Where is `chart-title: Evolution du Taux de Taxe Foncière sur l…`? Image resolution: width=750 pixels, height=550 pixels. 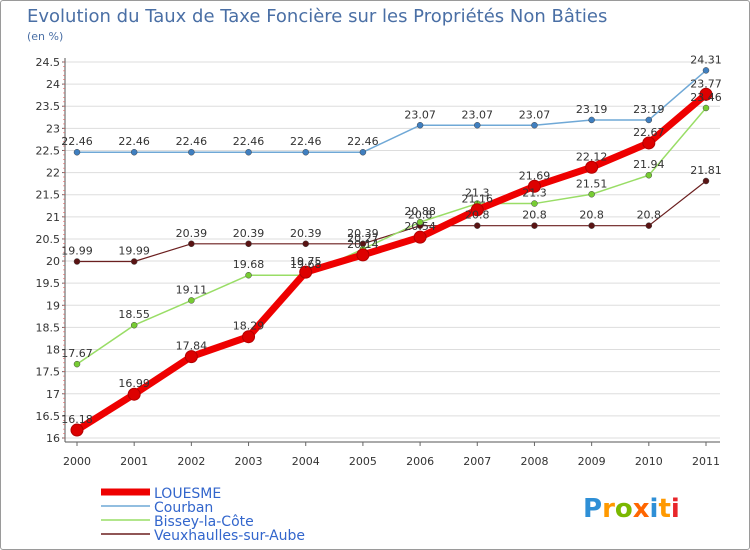
chart-title: Evolution du Taux de Taxe Foncière sur l… is located at coordinates (317, 16).